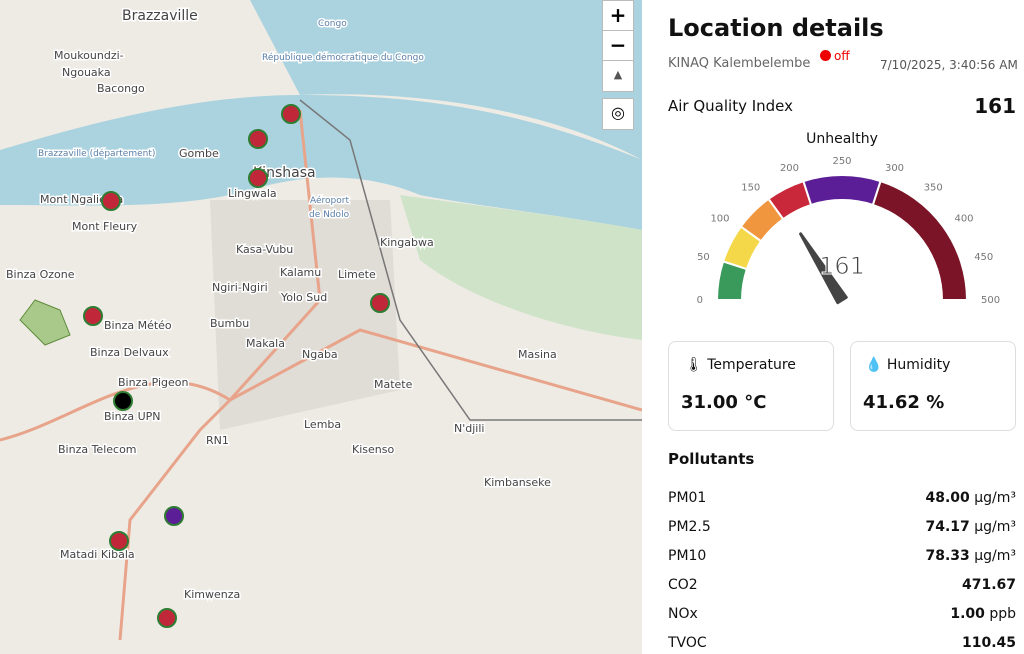 The image size is (1024, 654). I want to click on timestamp: 7/10/2025, 3:40:56 AM, so click(949, 65).